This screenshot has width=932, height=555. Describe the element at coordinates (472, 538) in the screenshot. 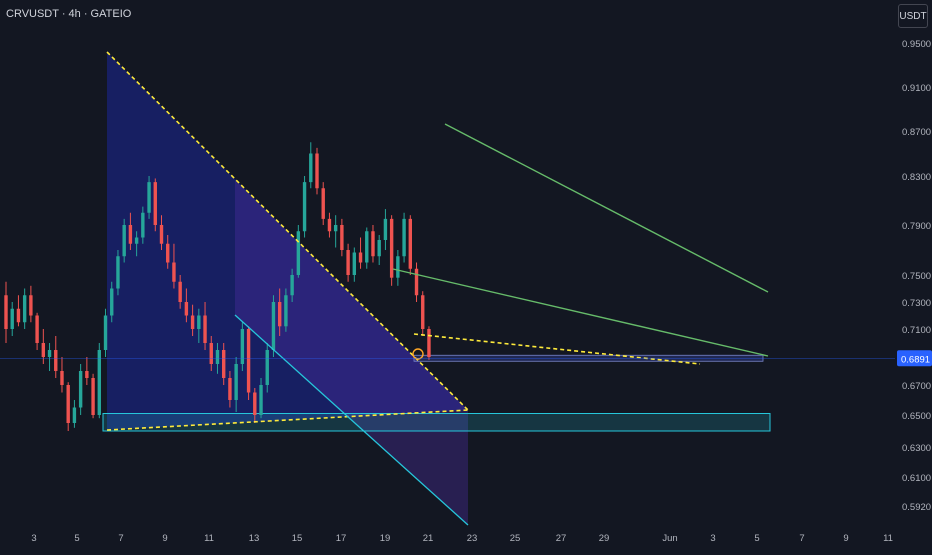

I see `time-tick-label: 23` at that location.